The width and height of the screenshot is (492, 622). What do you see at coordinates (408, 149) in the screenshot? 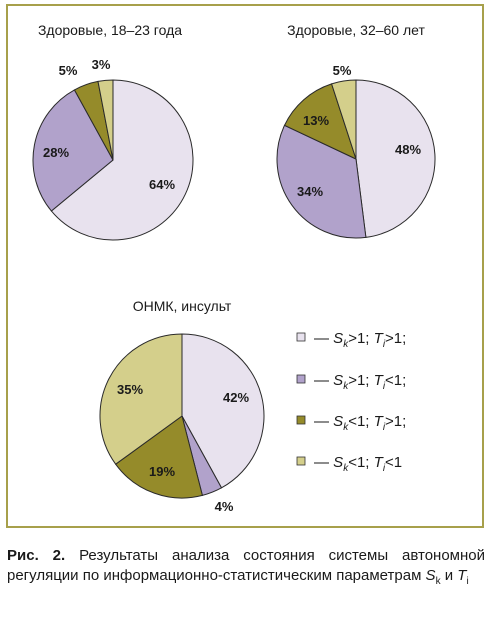
I see `pie2-label-48: 48%` at bounding box center [408, 149].